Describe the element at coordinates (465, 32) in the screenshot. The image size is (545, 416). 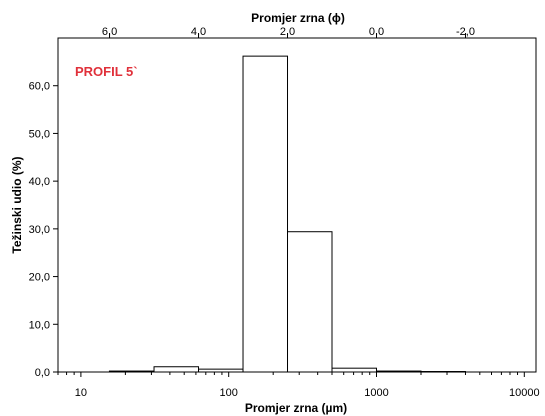
I see `top-tick-label-4: -2,0` at that location.